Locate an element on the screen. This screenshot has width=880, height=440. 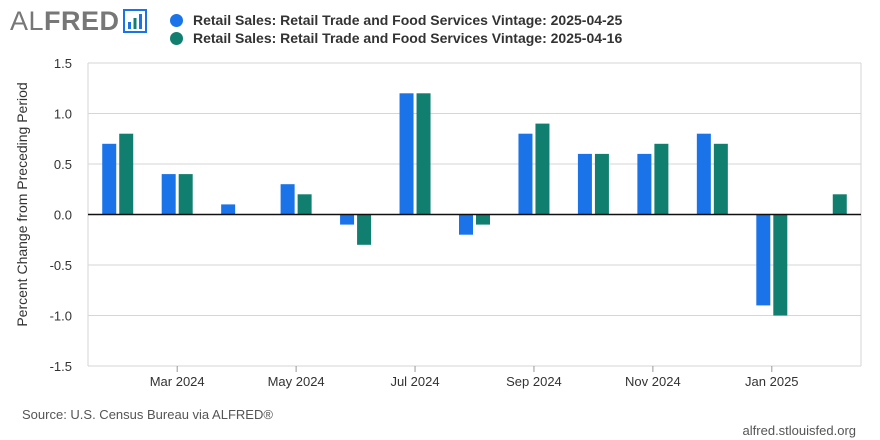
x-tick-label: Jul 2024 is located at coordinates (414, 381).